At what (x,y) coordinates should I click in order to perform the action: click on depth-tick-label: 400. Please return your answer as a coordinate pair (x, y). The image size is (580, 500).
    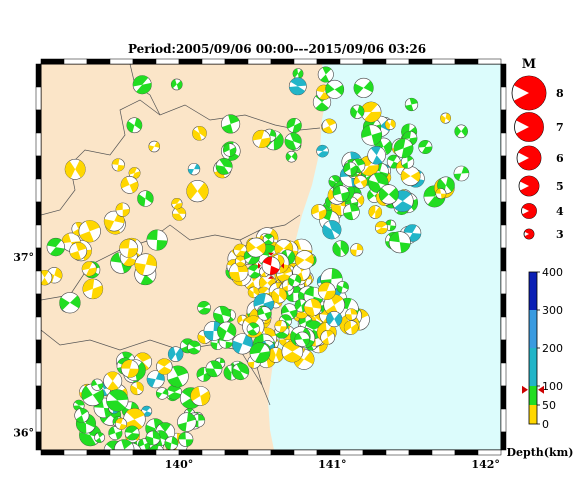
    Looking at the image, I should click on (552, 272).